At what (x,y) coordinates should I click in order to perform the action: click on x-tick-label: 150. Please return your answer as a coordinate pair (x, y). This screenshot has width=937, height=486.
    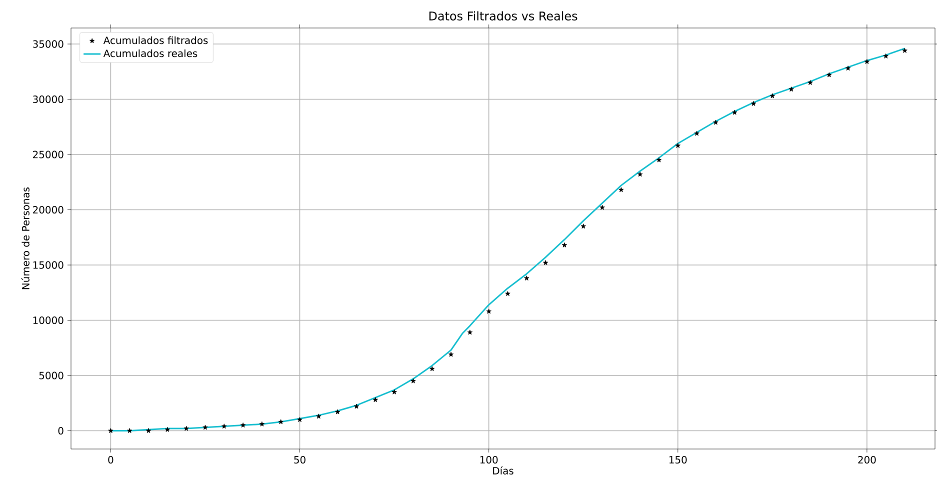
    Looking at the image, I should click on (678, 460).